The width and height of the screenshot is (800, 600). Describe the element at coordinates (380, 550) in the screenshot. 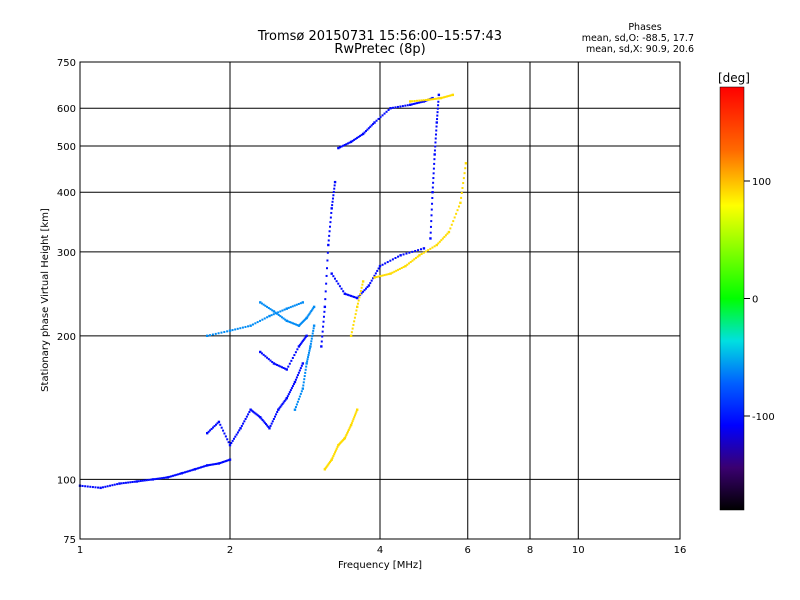

I see `x-tick-label: 4` at that location.